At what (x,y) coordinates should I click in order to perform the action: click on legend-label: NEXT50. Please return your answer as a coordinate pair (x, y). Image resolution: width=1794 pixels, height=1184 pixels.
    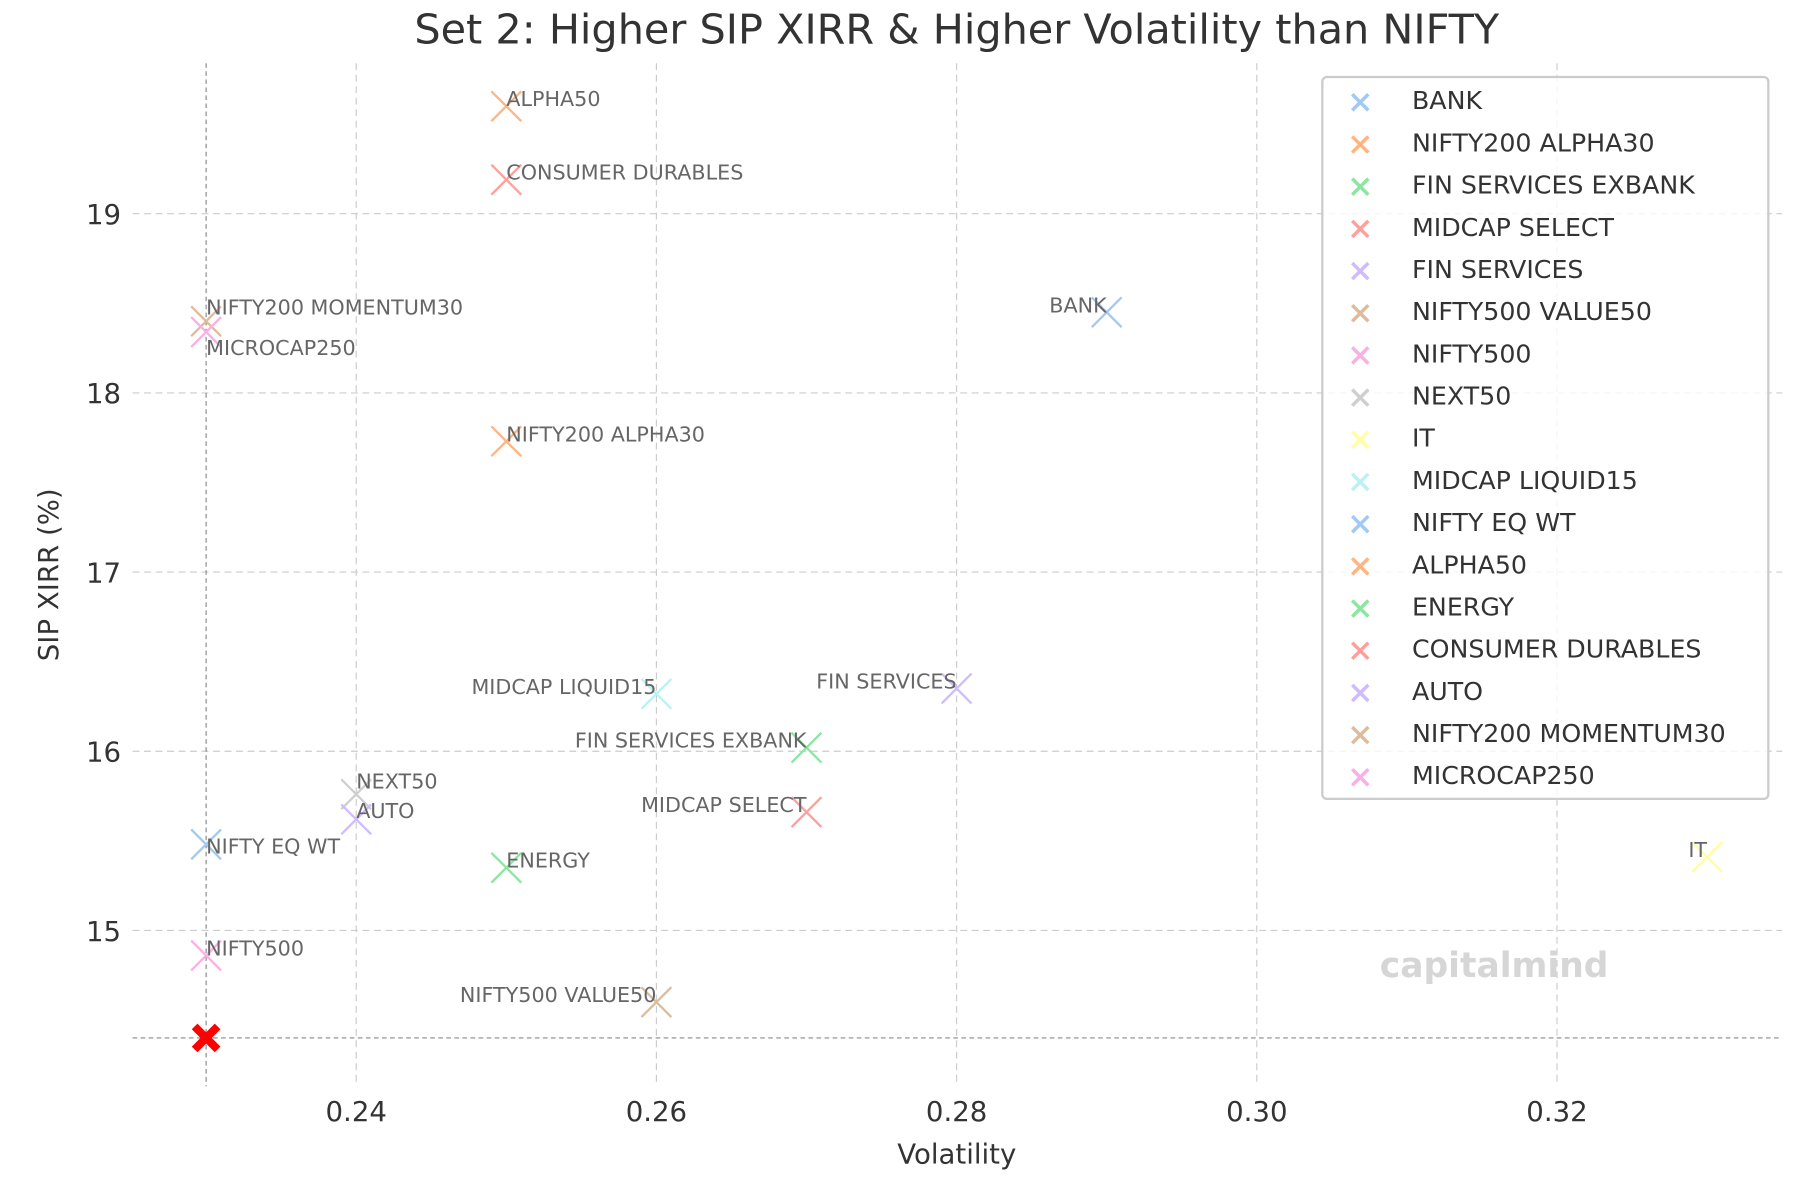
    Looking at the image, I should click on (1461, 396).